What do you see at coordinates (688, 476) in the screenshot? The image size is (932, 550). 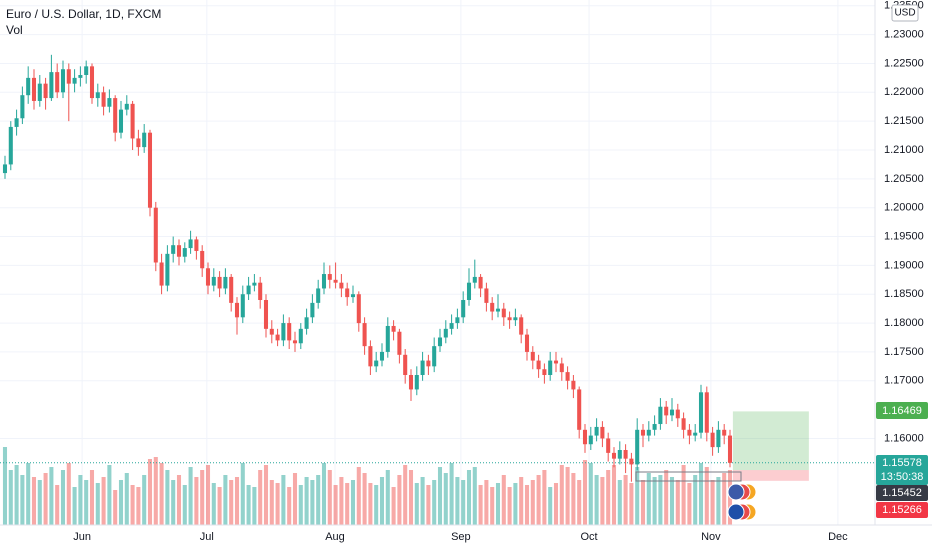 I see `zone-box` at bounding box center [688, 476].